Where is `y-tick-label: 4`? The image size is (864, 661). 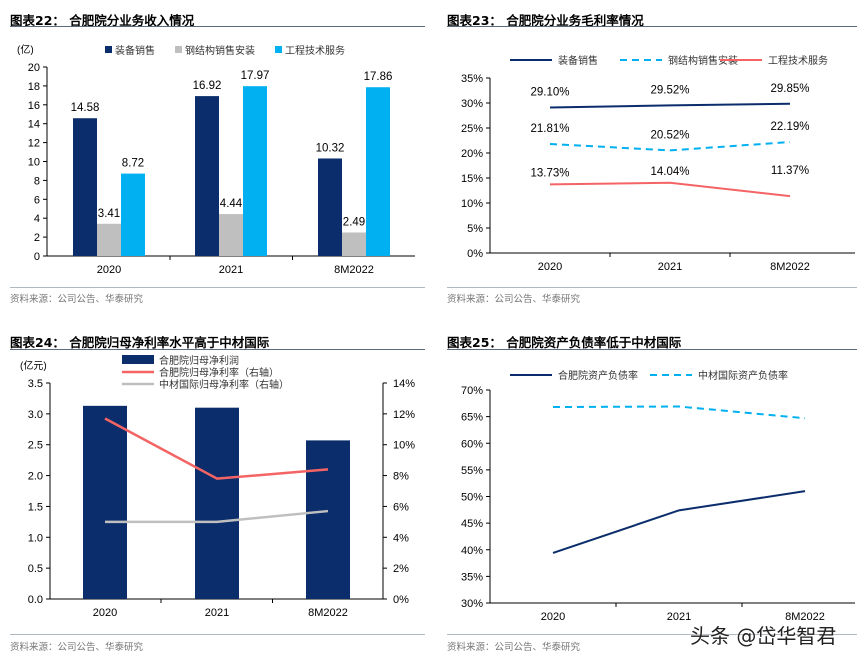
y-tick-label: 4 is located at coordinates (37, 219).